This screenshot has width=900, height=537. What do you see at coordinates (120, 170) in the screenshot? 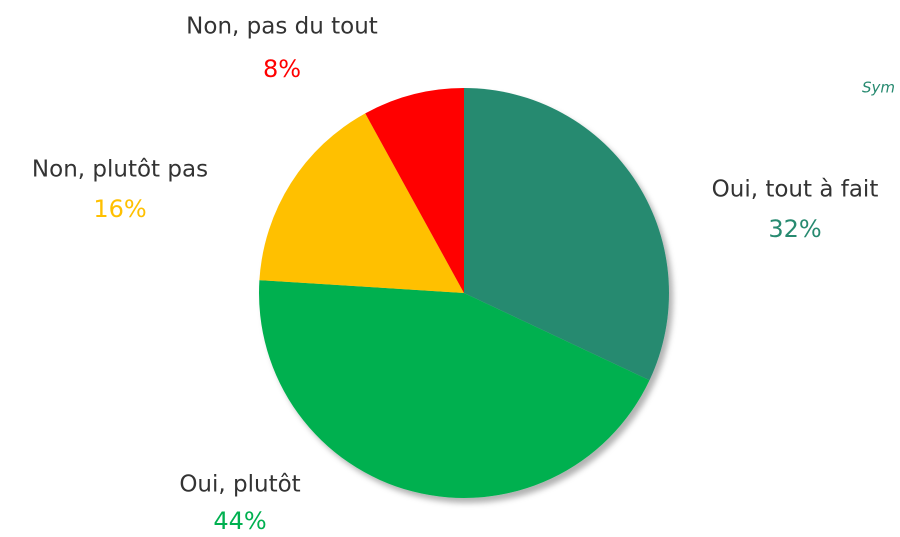
I see `category-label: Non, plutôt pas` at bounding box center [120, 170].